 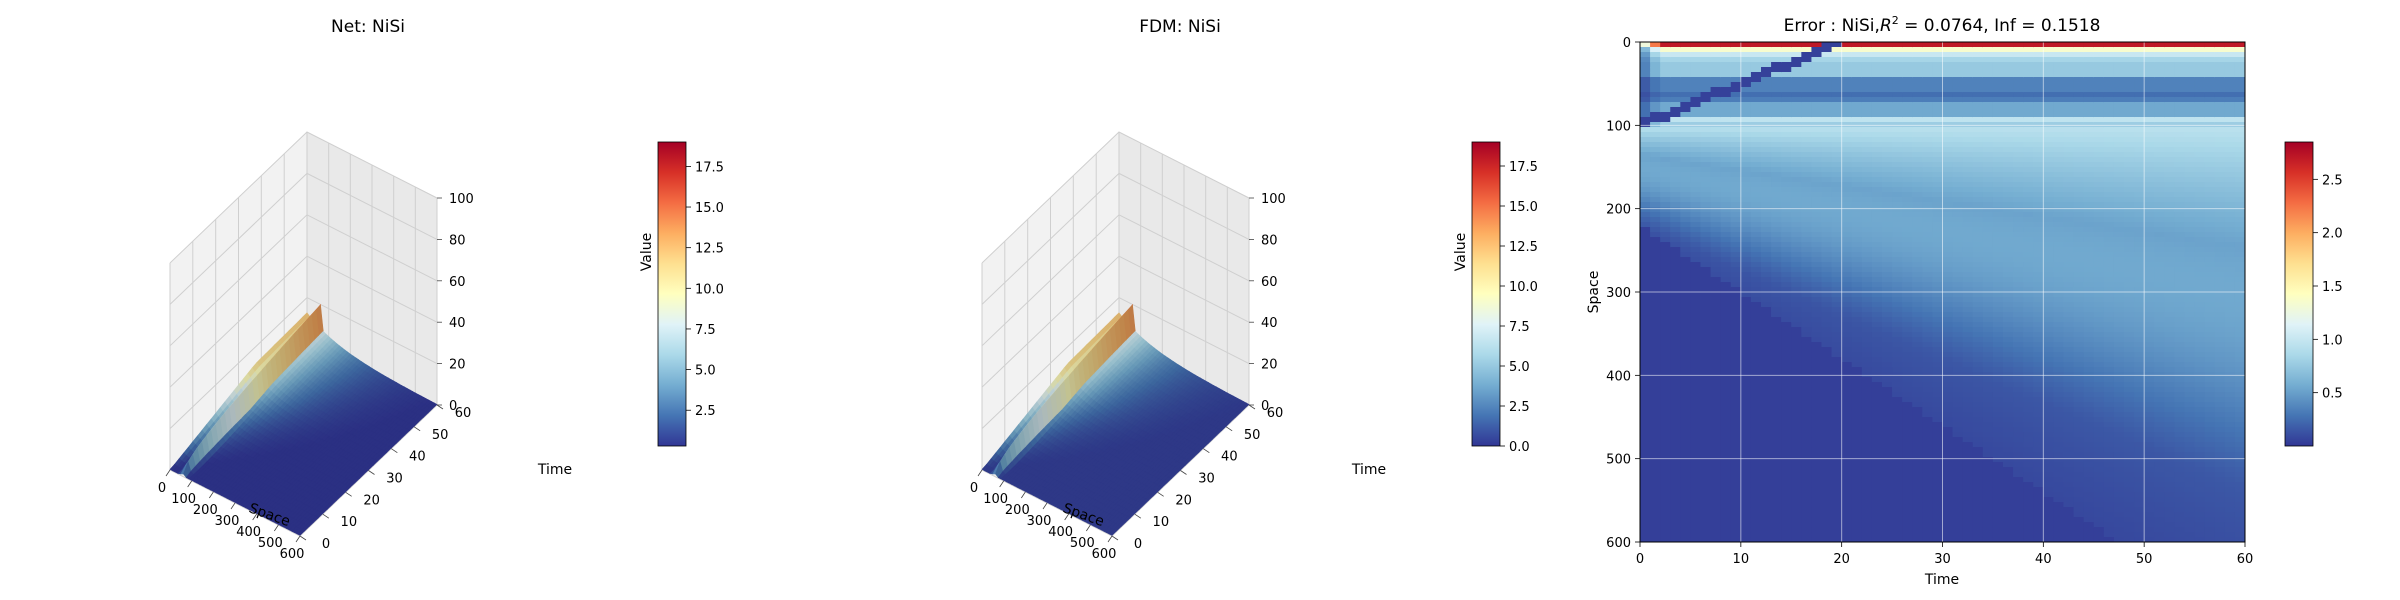 What do you see at coordinates (647, 252) in the screenshot?
I see `net-zlabel: Value` at bounding box center [647, 252].